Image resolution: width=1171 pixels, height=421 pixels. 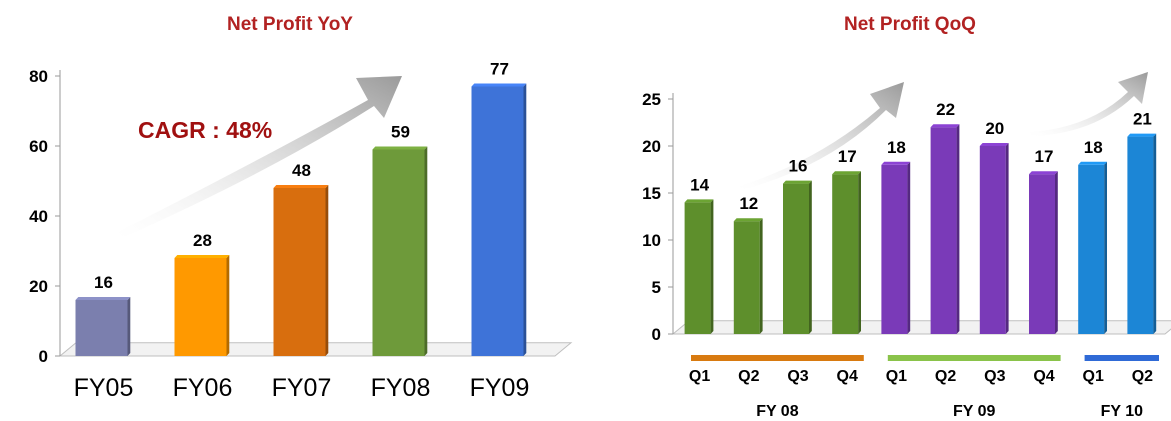 What do you see at coordinates (205, 130) in the screenshot?
I see `cagr-annotation: CAGR : 48%` at bounding box center [205, 130].